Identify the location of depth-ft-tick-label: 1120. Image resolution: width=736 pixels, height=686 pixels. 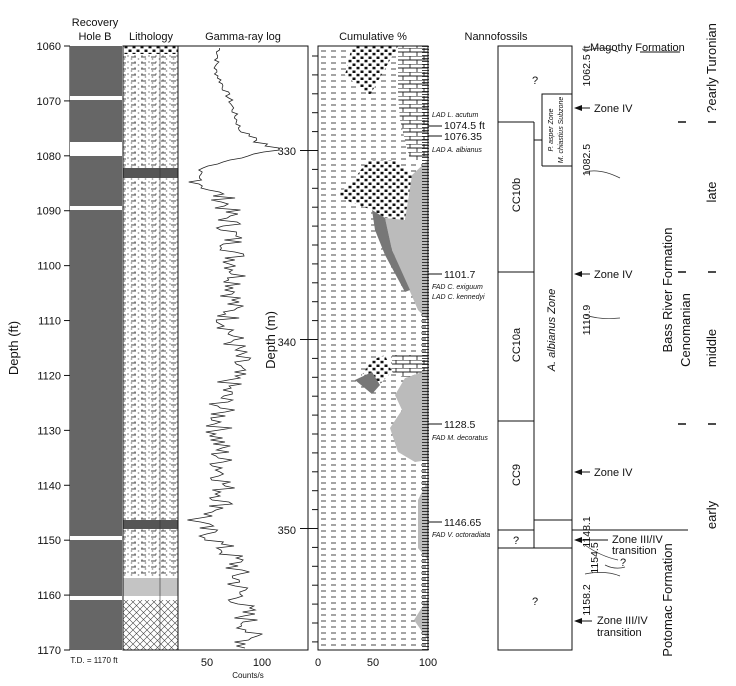
(49, 376).